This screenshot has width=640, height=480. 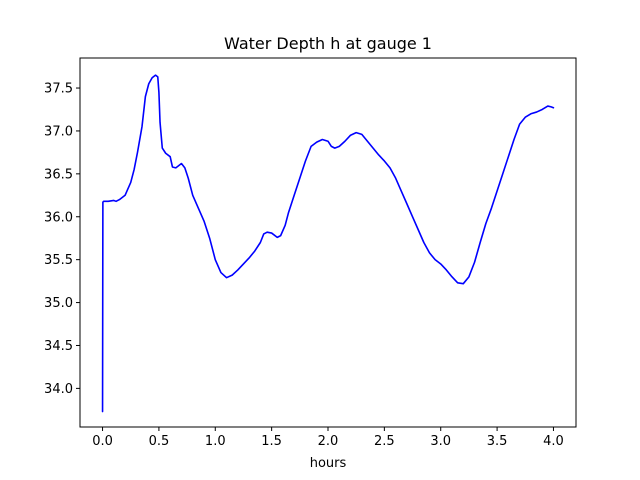 What do you see at coordinates (271, 441) in the screenshot?
I see `x-tick-label: 1.5` at bounding box center [271, 441].